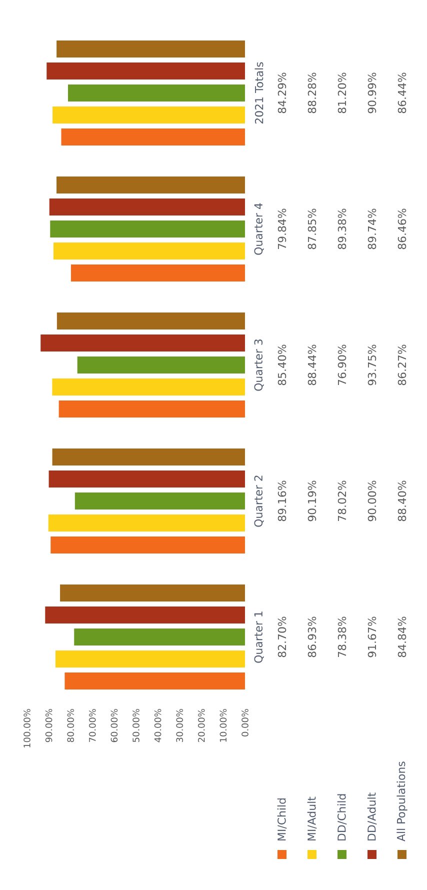 The height and width of the screenshot is (890, 427). Describe the element at coordinates (312, 229) in the screenshot. I see `data-label: 87.85%` at that location.